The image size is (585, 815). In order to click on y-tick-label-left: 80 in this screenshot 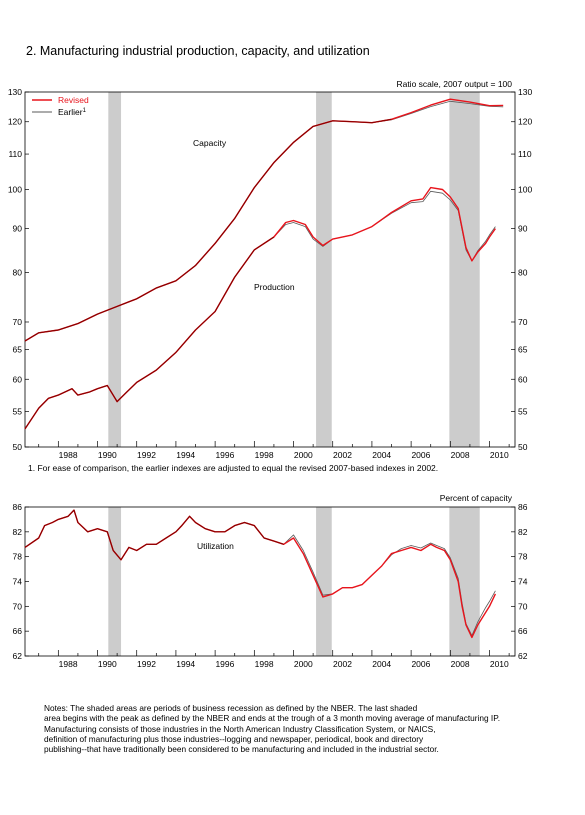, I will do `click(18, 272)`.